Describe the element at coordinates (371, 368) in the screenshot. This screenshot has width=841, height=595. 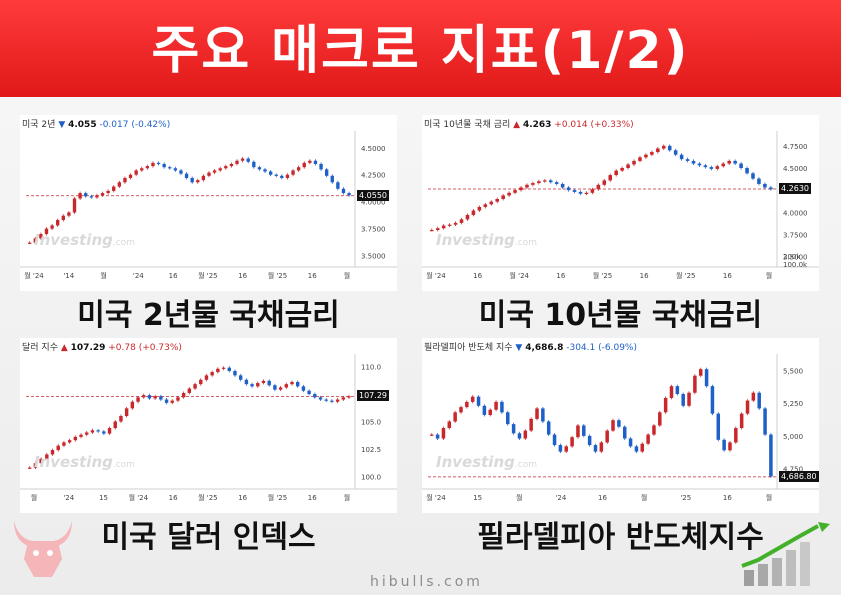
I see `y-tick-label: 110.0` at that location.